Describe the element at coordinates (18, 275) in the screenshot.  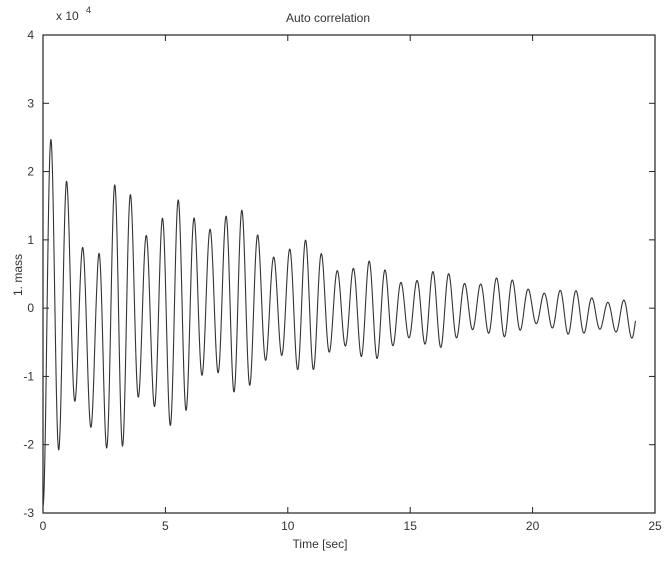
I see `y-axis-label: 1. mass` at that location.